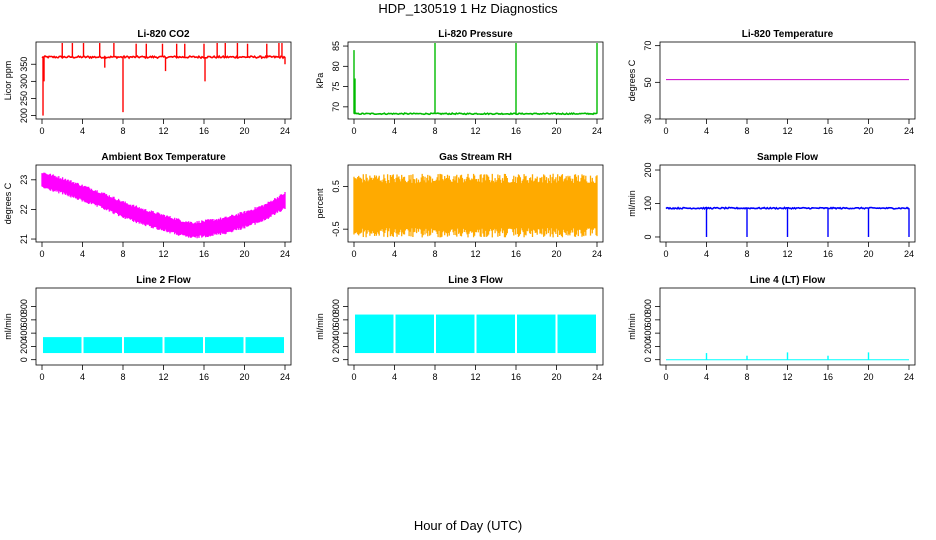  What do you see at coordinates (163, 280) in the screenshot?
I see `panel-title: Line 2 Flow` at bounding box center [163, 280].